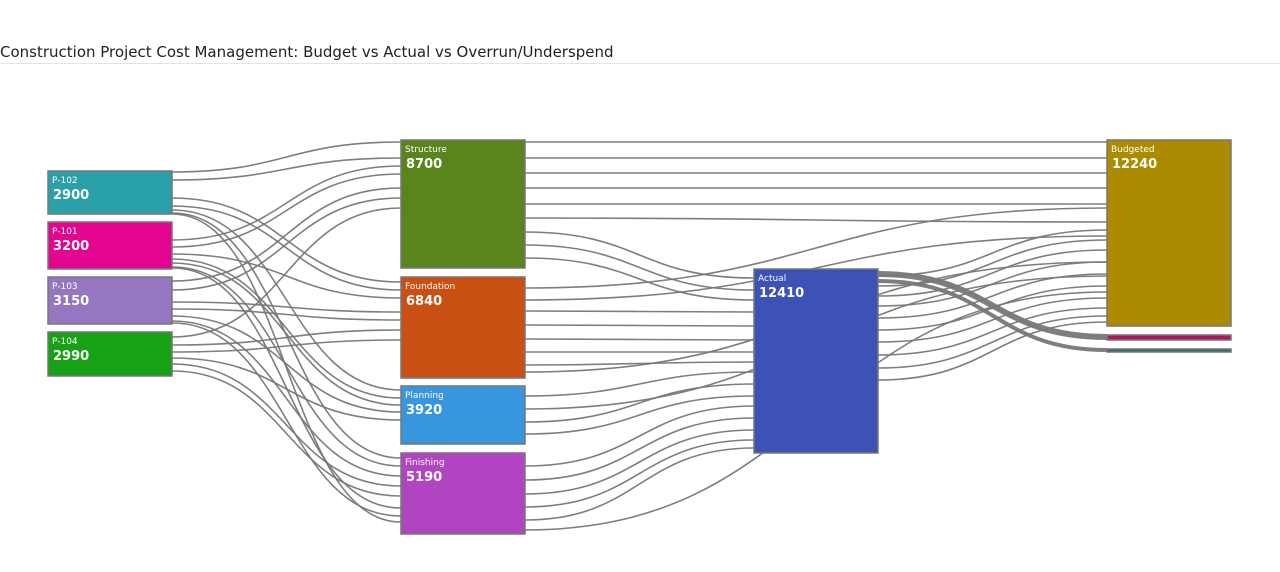  I want to click on title-divider, so click(640, 63).